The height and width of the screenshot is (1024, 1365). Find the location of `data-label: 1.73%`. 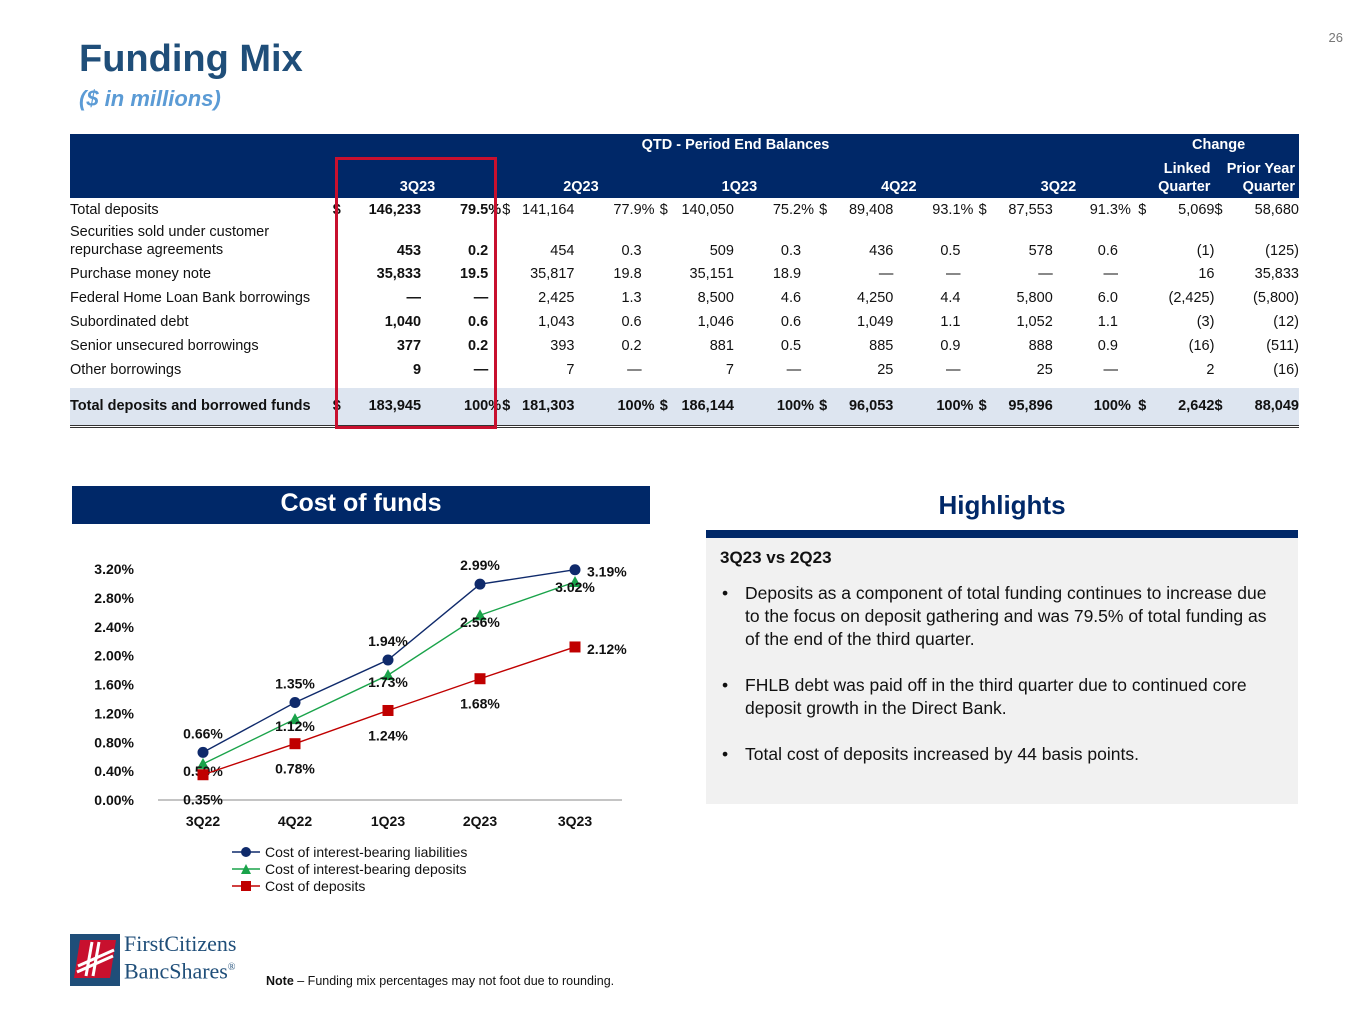

data-label: 1.73% is located at coordinates (388, 682).